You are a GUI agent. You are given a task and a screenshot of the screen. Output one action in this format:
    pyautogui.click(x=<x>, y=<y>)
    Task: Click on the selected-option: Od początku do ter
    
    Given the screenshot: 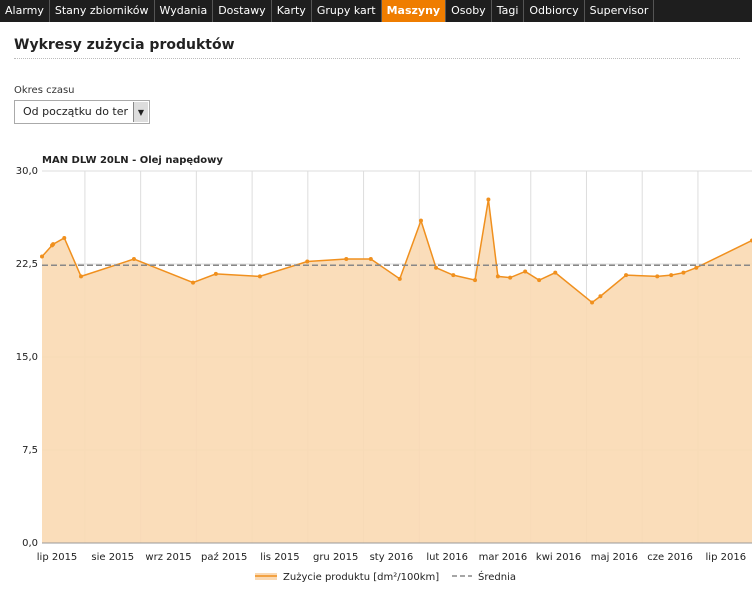 What is the action you would take?
    pyautogui.click(x=76, y=111)
    